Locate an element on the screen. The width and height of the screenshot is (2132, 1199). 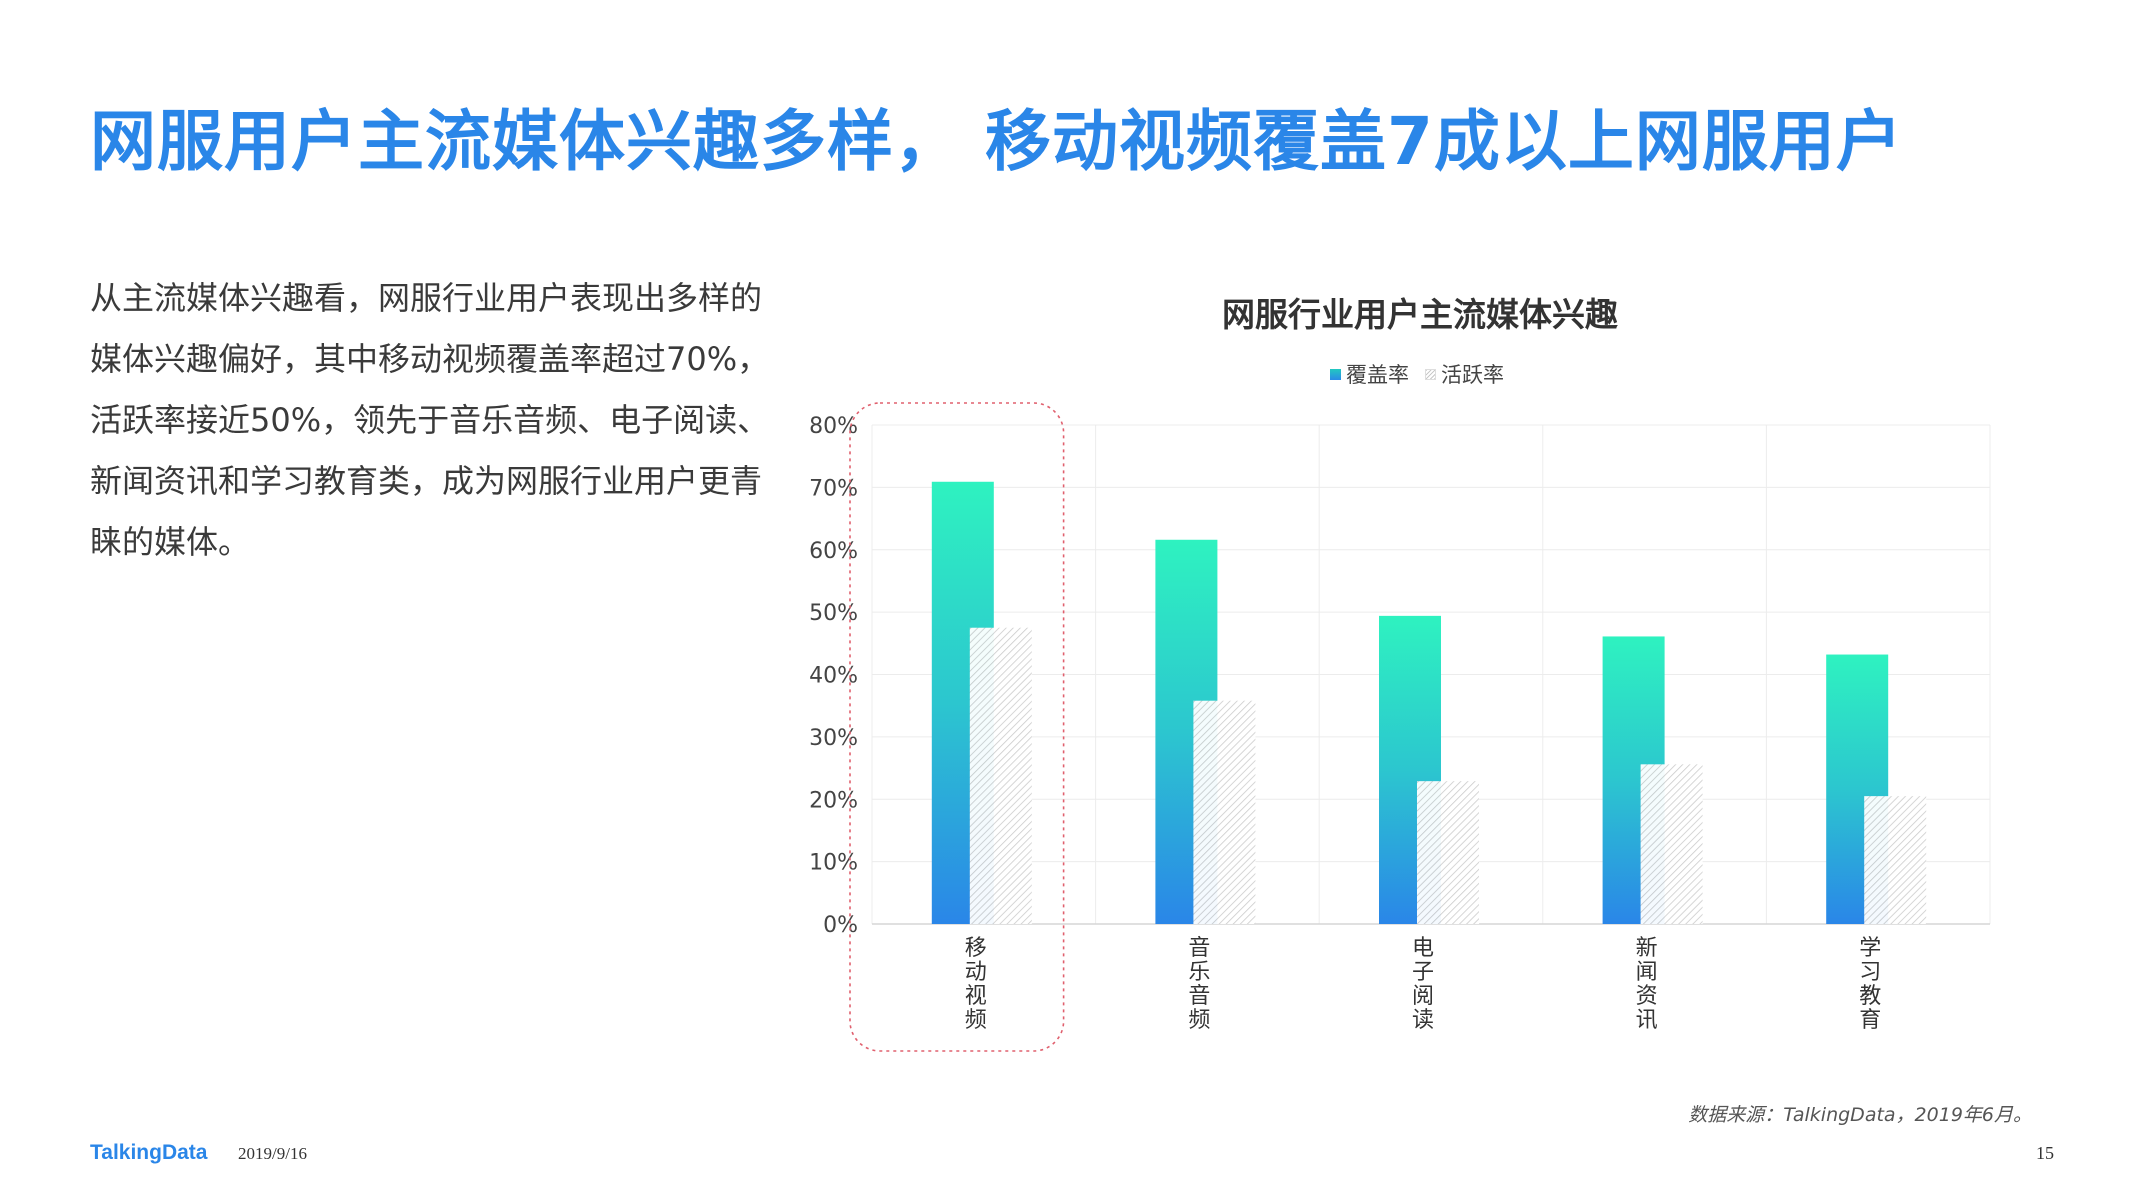
legend-item-activity: 活跃率 is located at coordinates (1464, 374).